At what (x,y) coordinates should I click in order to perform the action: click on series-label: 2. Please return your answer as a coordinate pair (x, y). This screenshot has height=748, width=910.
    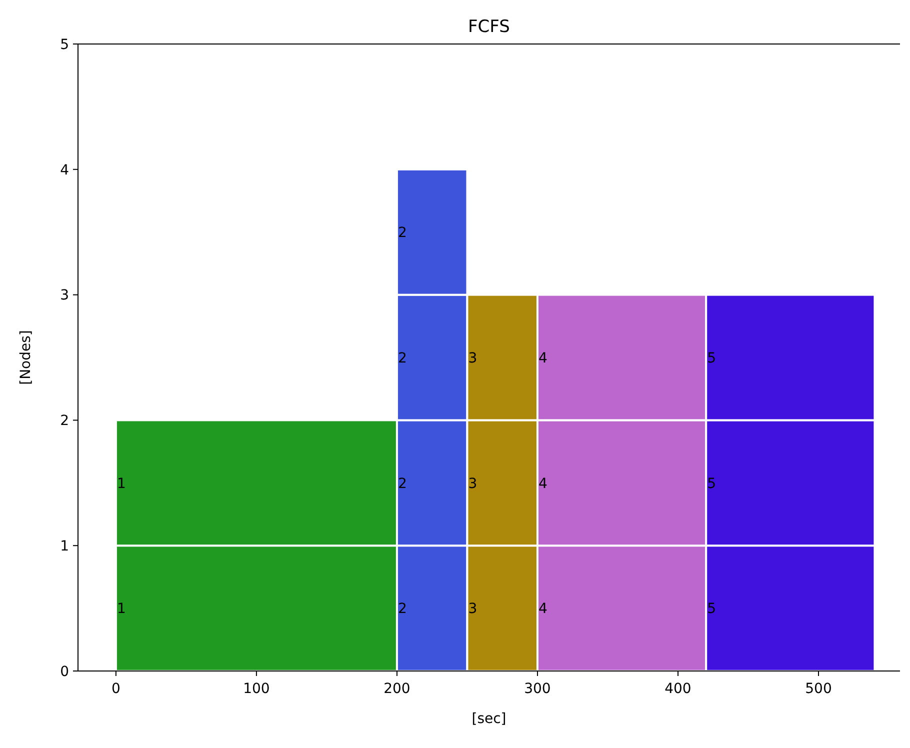
    Looking at the image, I should click on (402, 609).